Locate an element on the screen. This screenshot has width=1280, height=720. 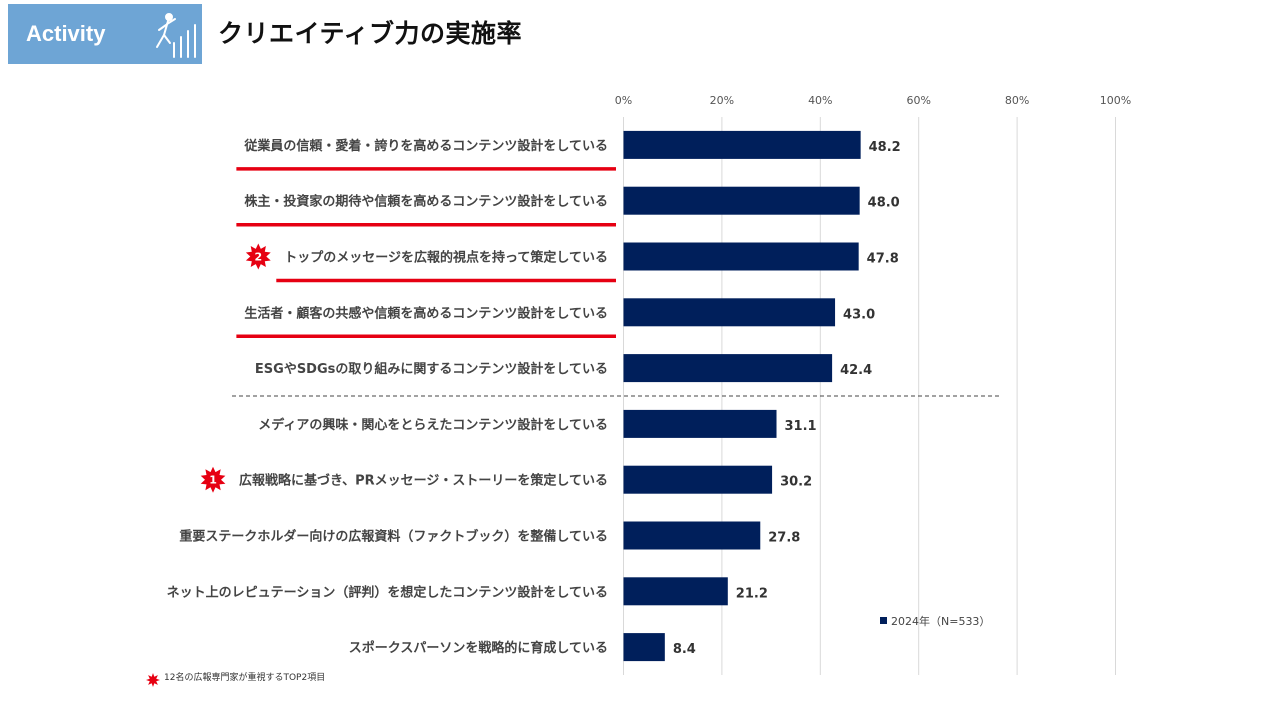
footnote-star-icon is located at coordinates (153, 680).